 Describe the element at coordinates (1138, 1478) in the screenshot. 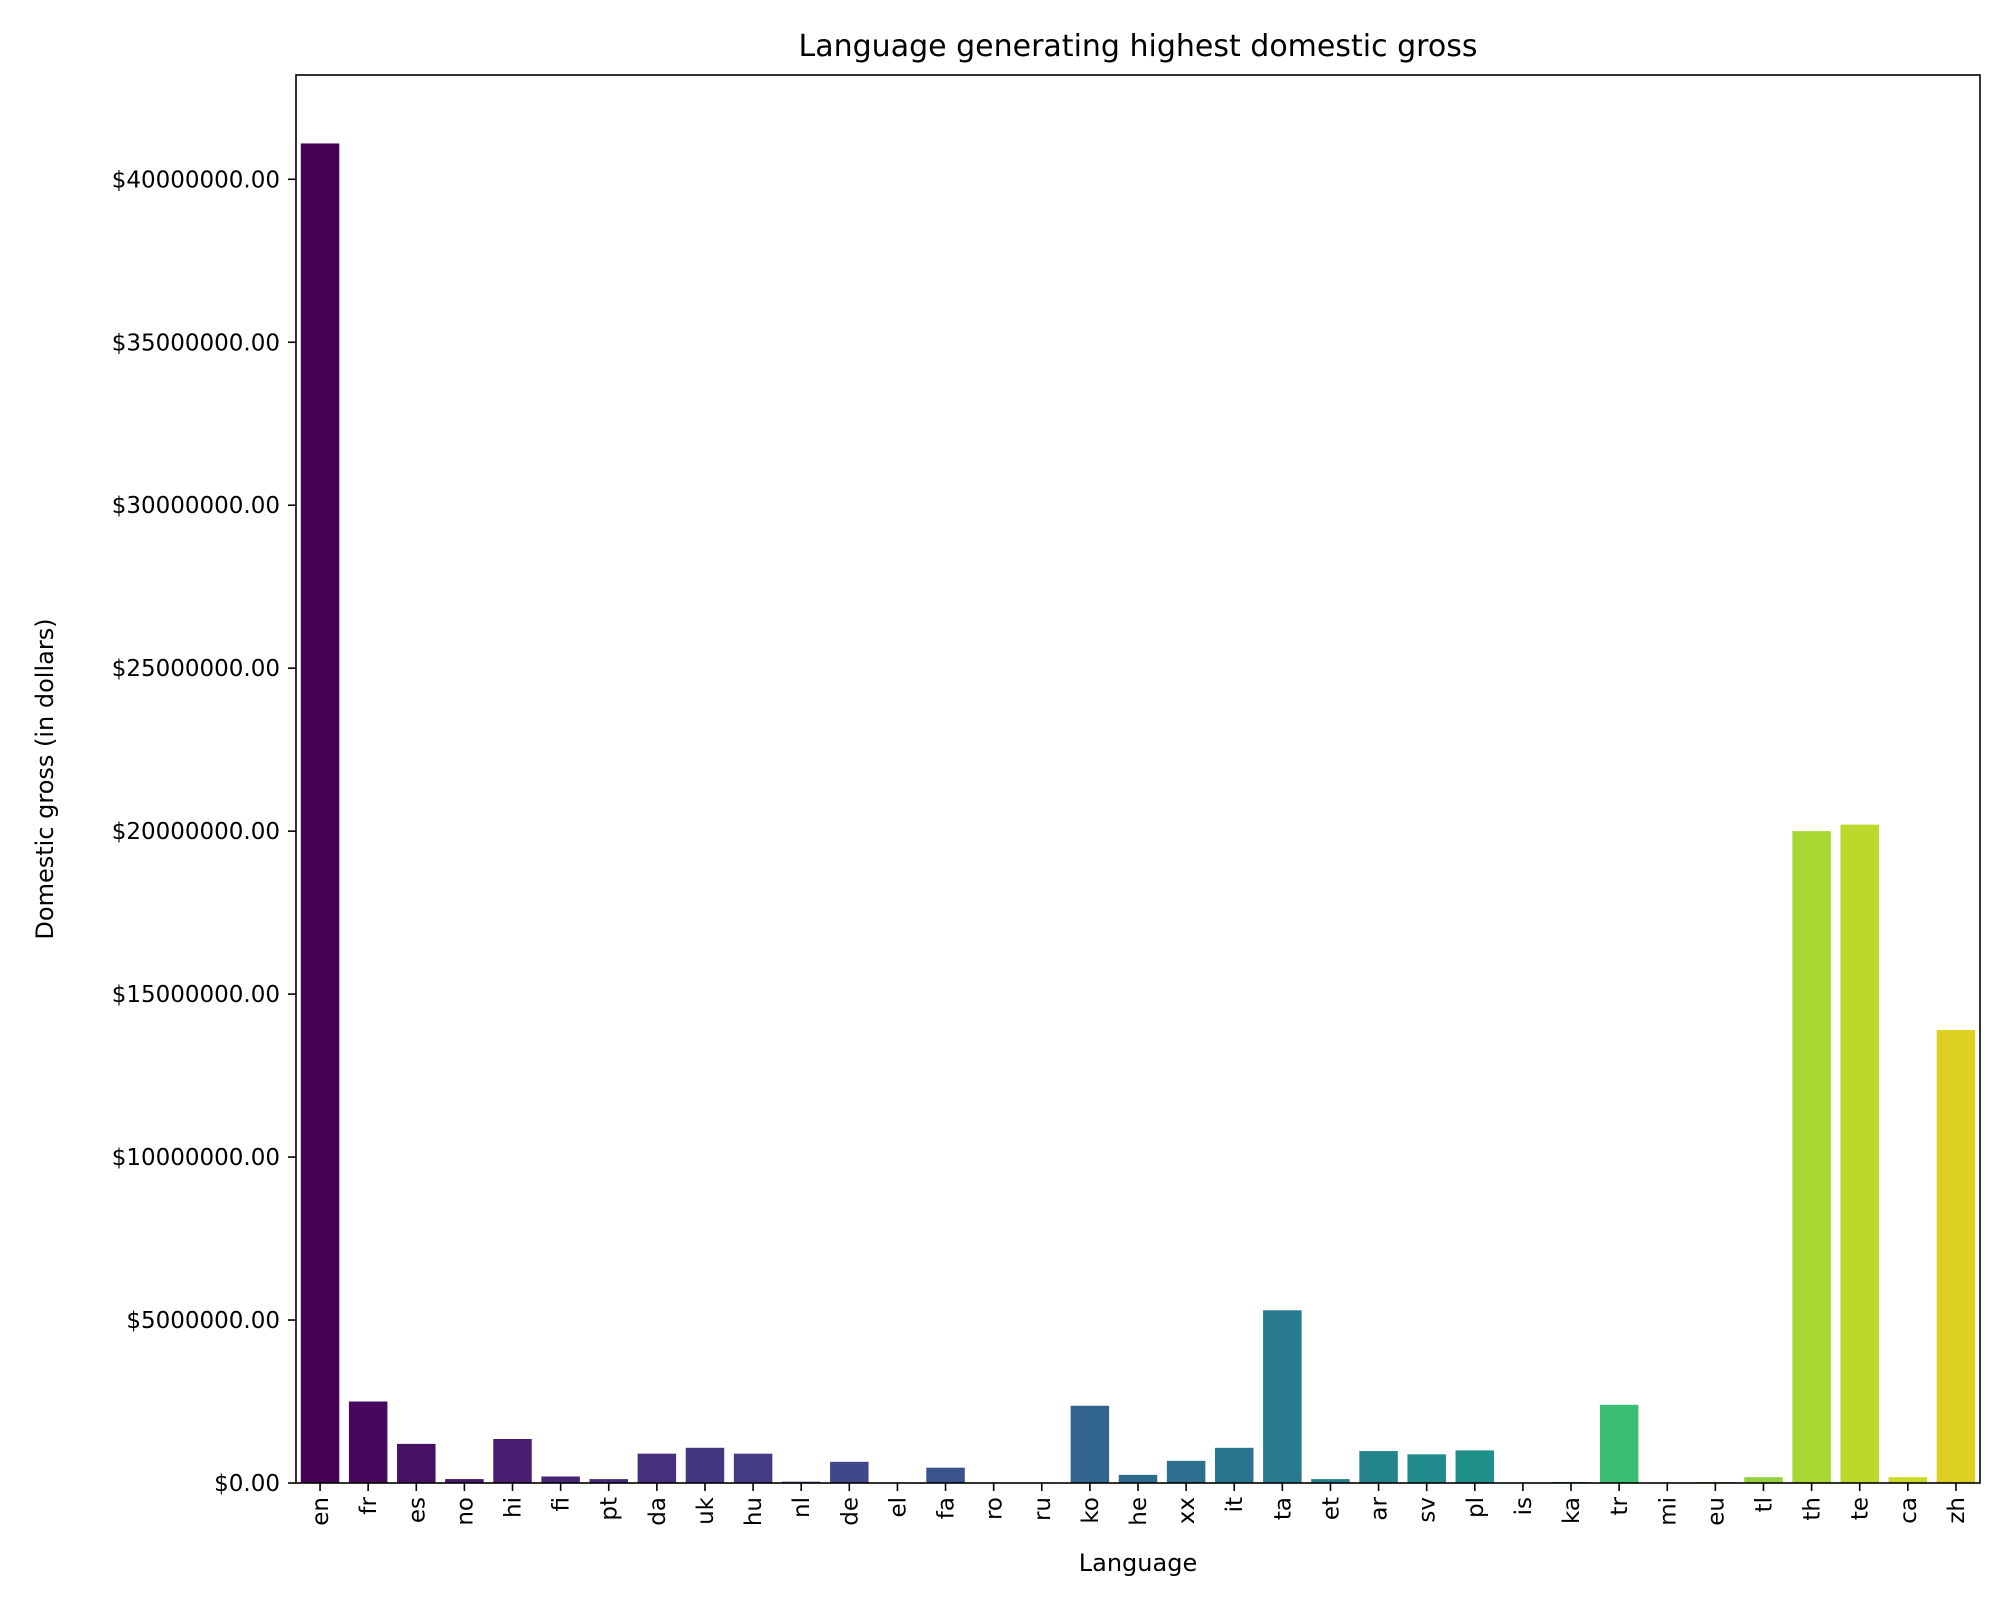

I see `bar-he` at that location.